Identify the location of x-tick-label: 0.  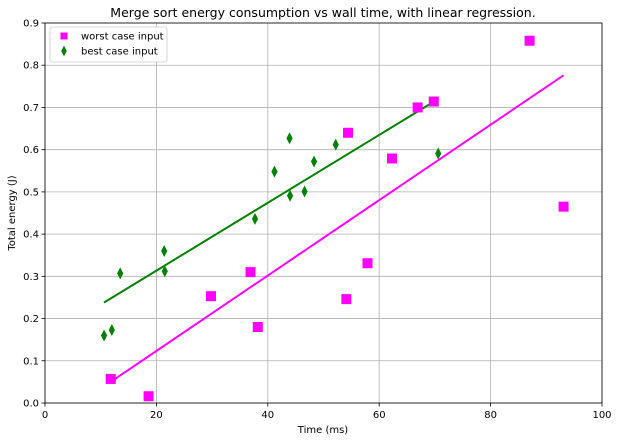
(45, 415).